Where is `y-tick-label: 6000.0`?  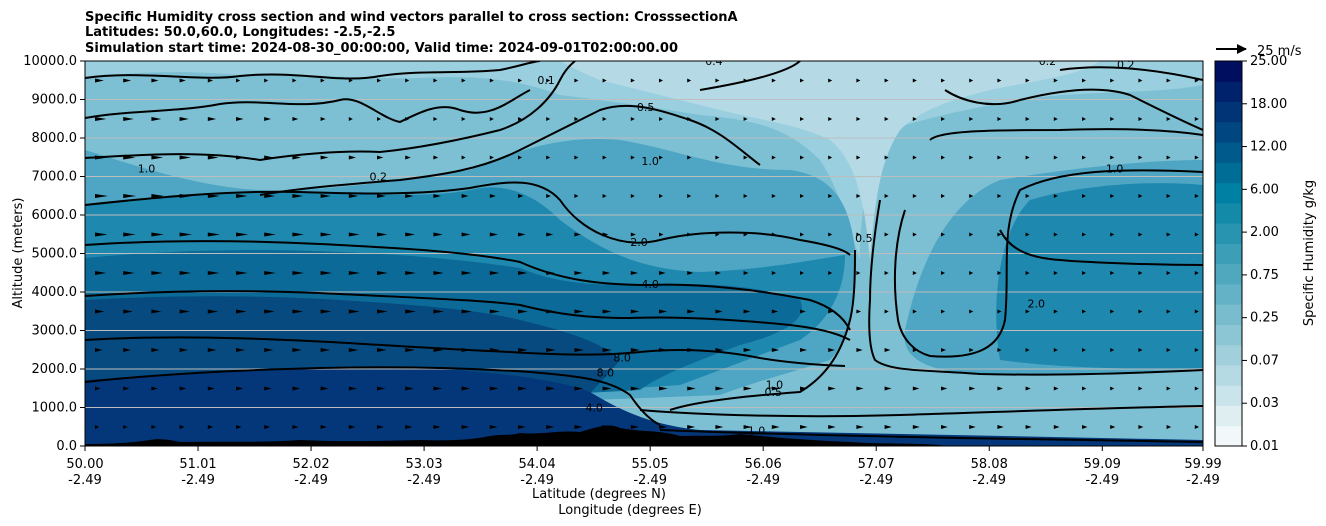
y-tick-label: 6000.0 is located at coordinates (55, 215).